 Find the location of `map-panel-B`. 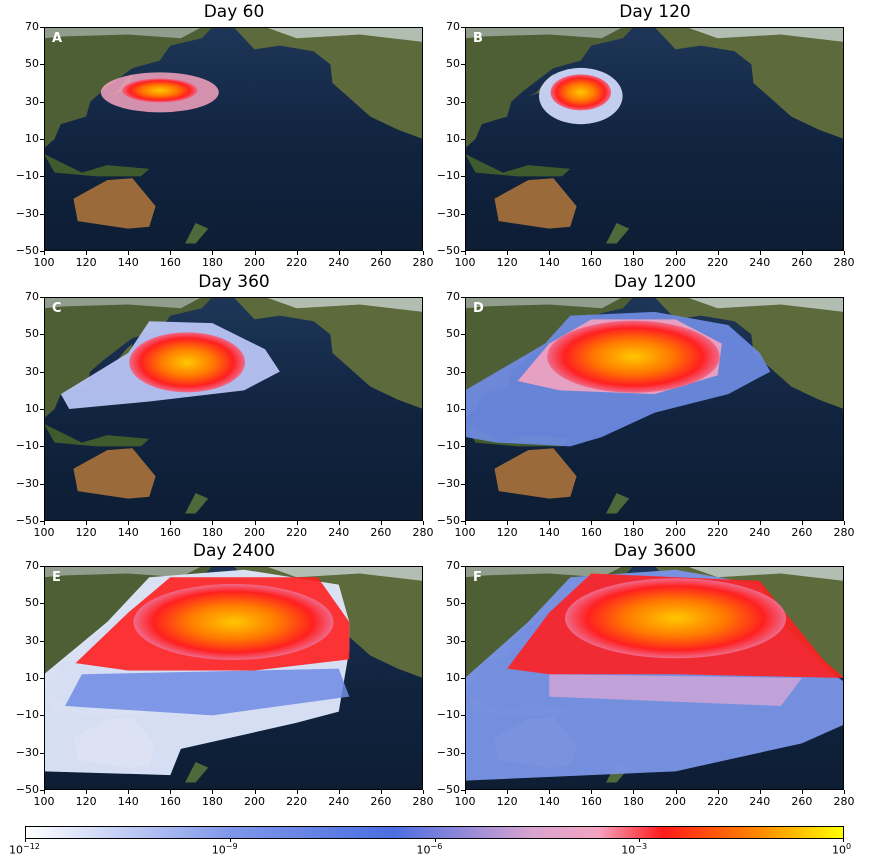

map-panel-B is located at coordinates (654, 139).